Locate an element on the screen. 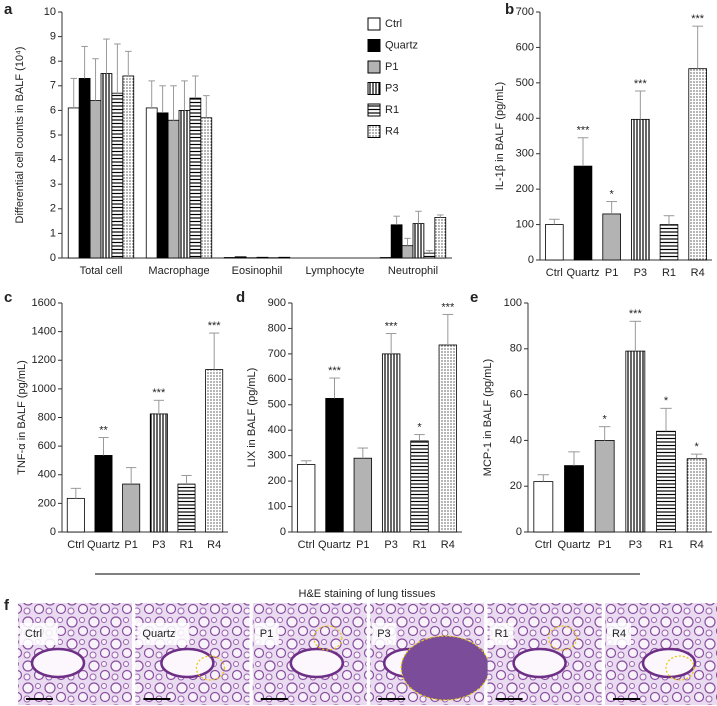  panel-letter: c is located at coordinates (8, 297).